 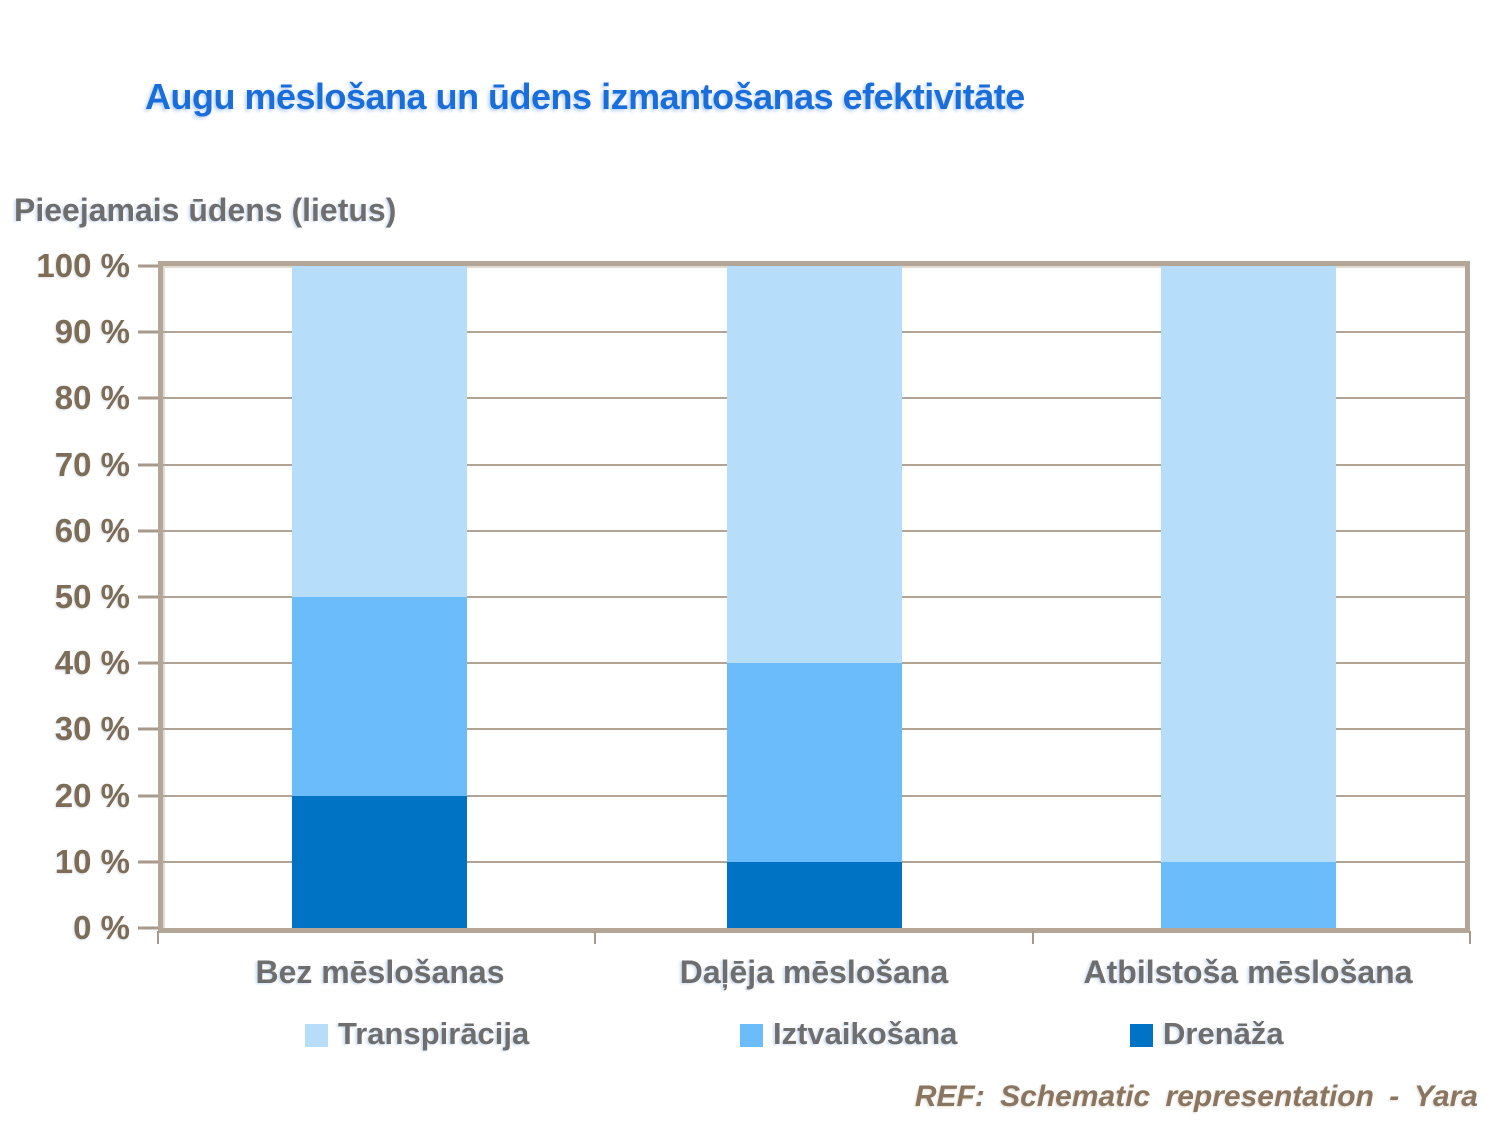 I want to click on y-tick-label: 10 %, so click(x=92, y=861).